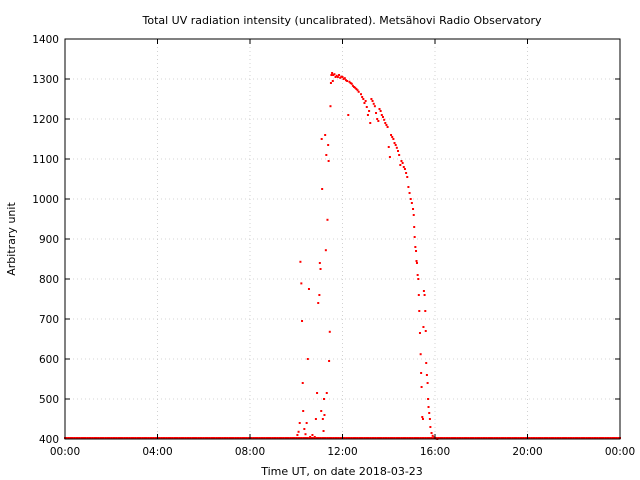 This screenshot has width=640, height=480. What do you see at coordinates (45, 40) in the screenshot?
I see `y-tick-label: 1400` at bounding box center [45, 40].